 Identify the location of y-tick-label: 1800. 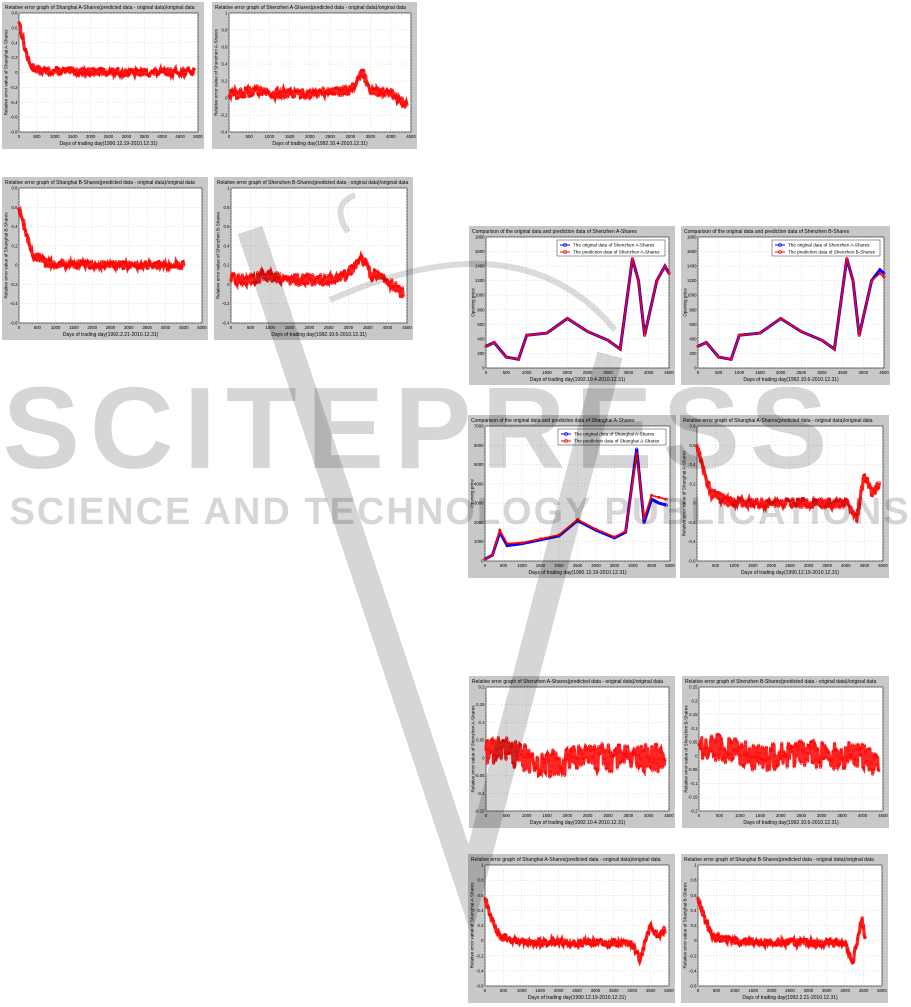
(480, 237).